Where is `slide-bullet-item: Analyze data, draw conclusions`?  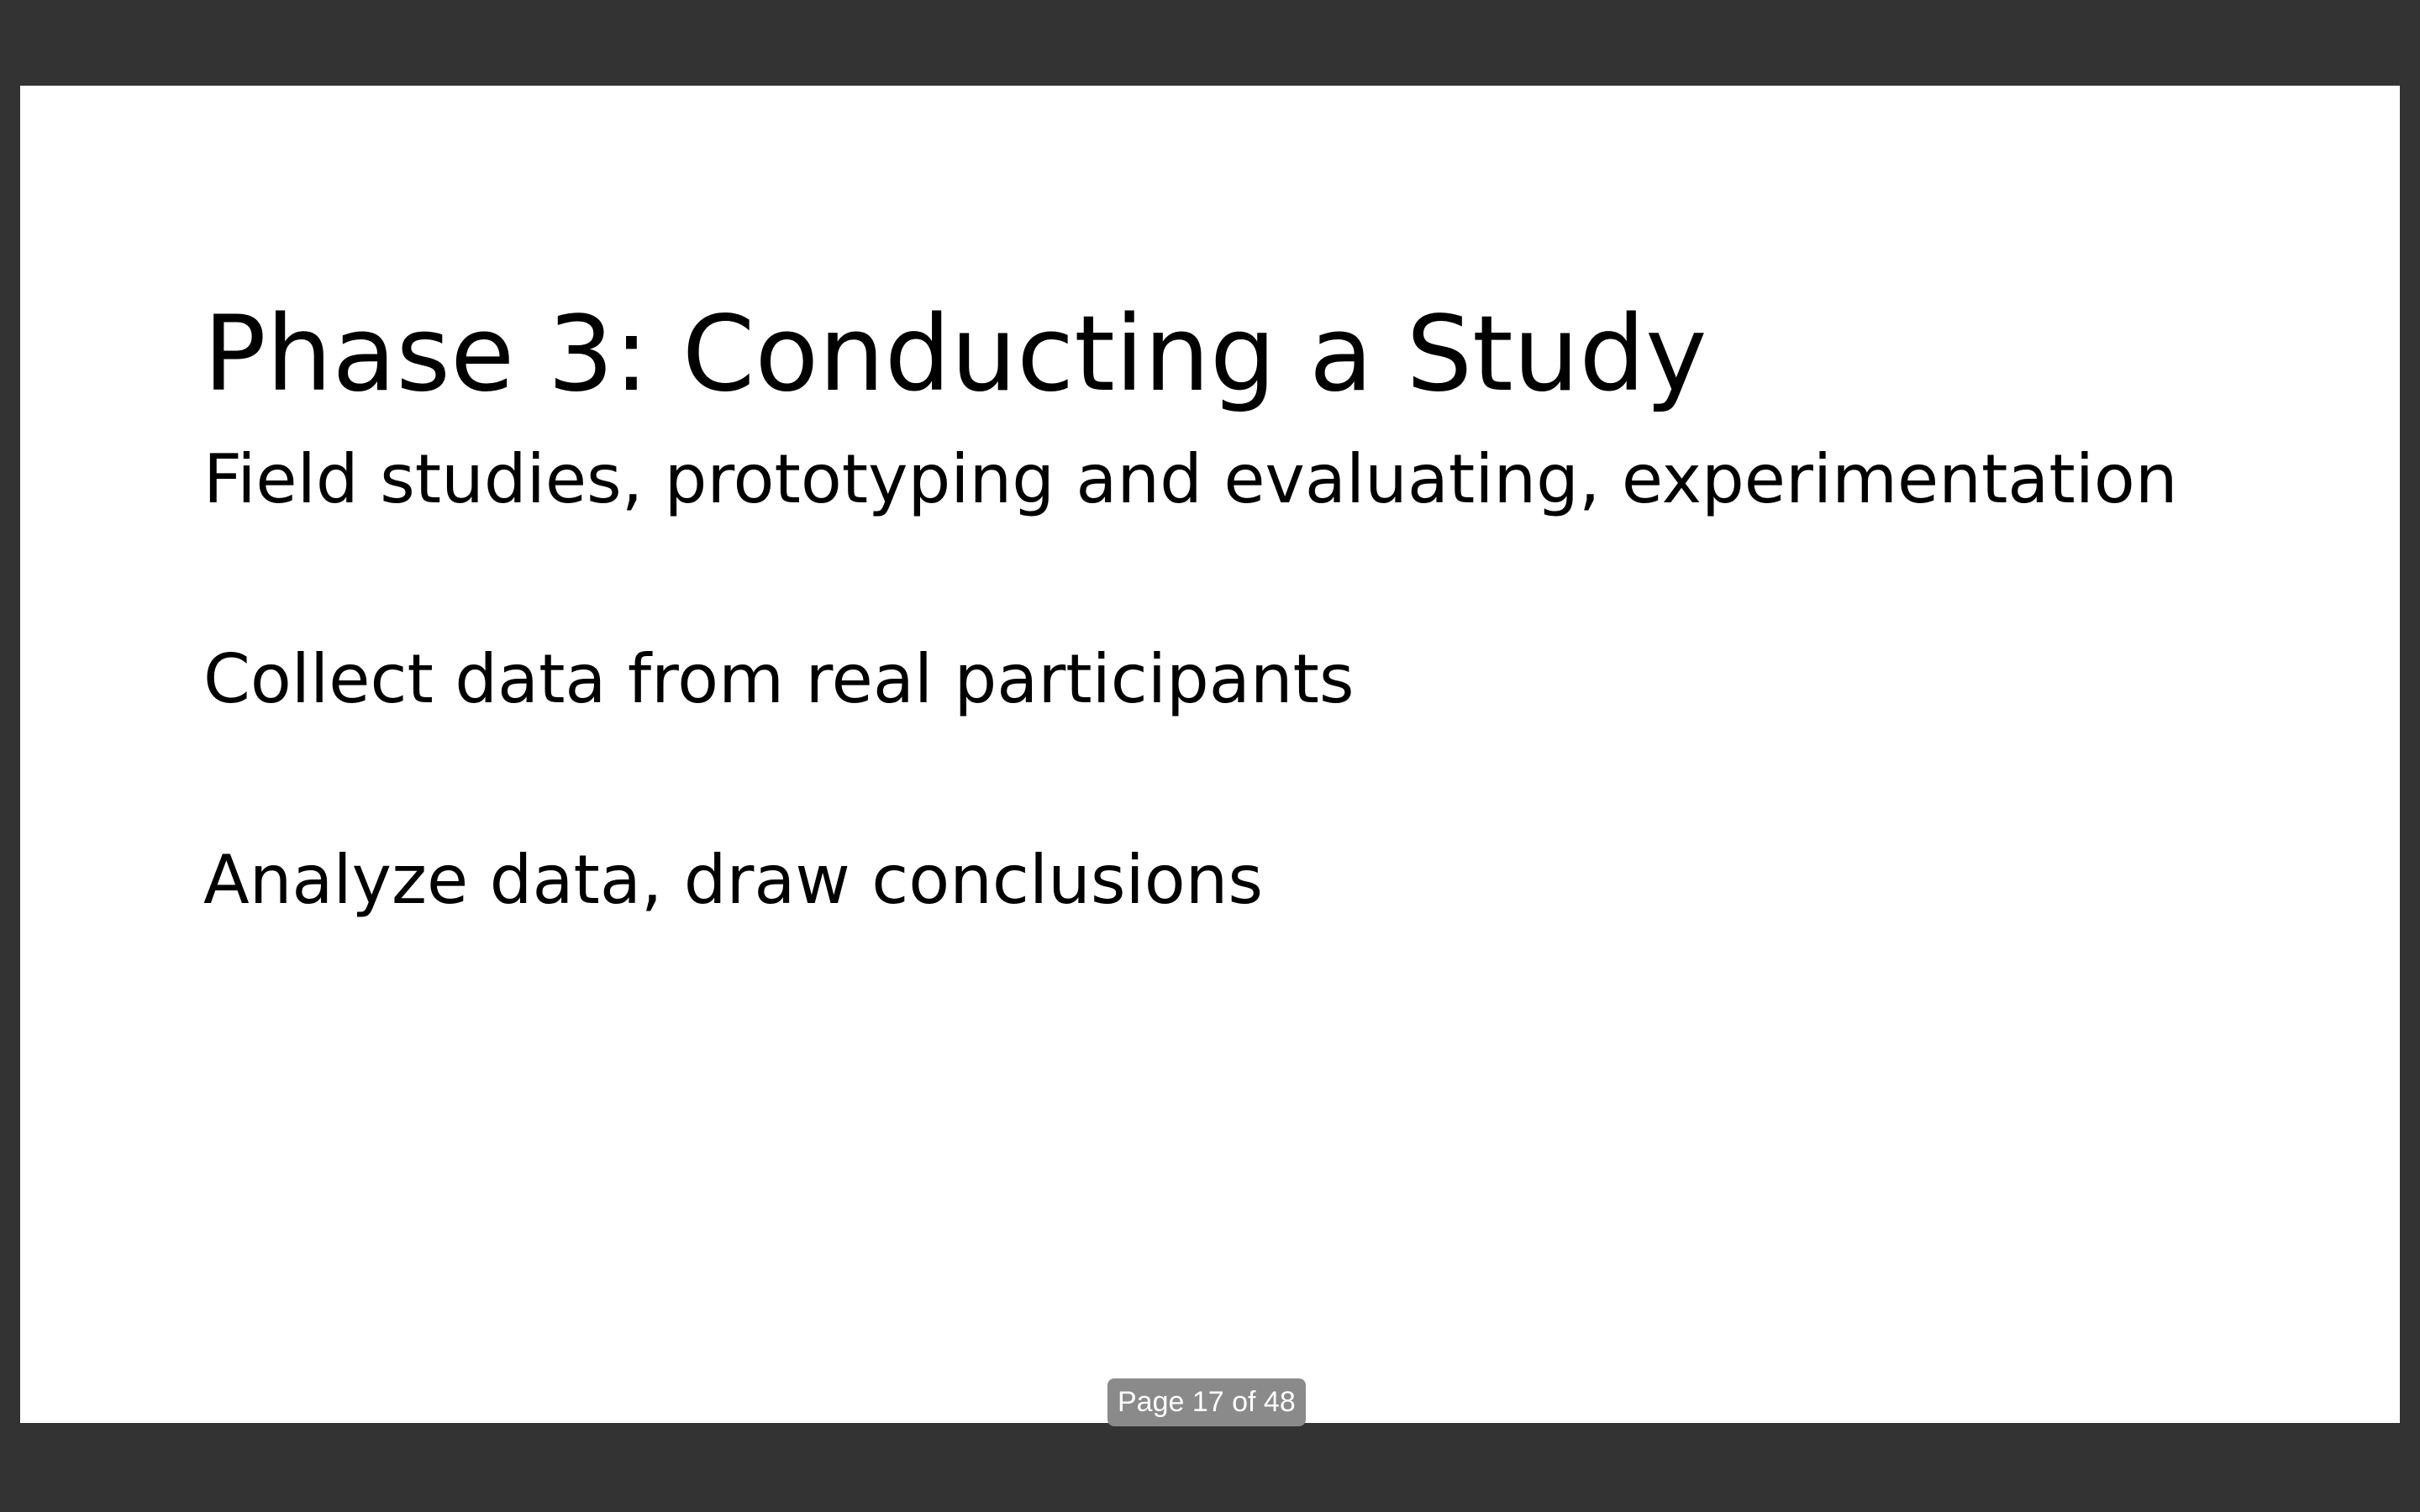 slide-bullet-item: Analyze data, draw conclusions is located at coordinates (734, 880).